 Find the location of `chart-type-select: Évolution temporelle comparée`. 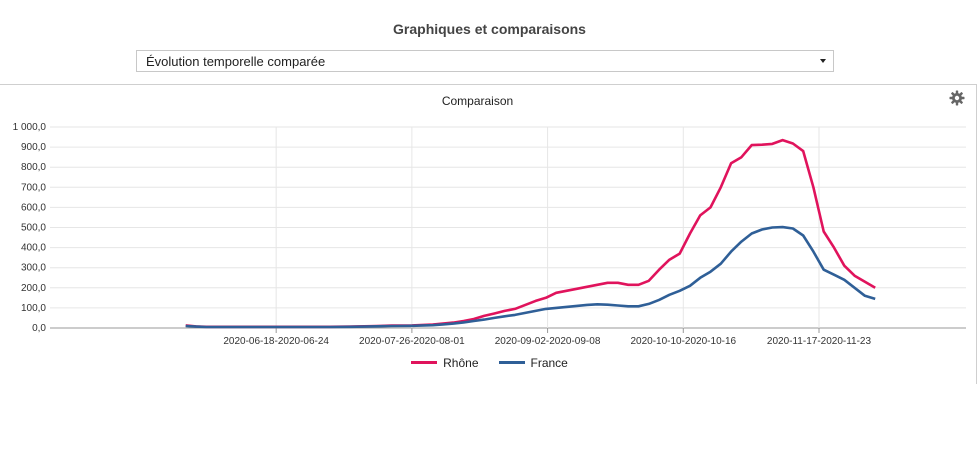

chart-type-select: Évolution temporelle comparée is located at coordinates (485, 61).